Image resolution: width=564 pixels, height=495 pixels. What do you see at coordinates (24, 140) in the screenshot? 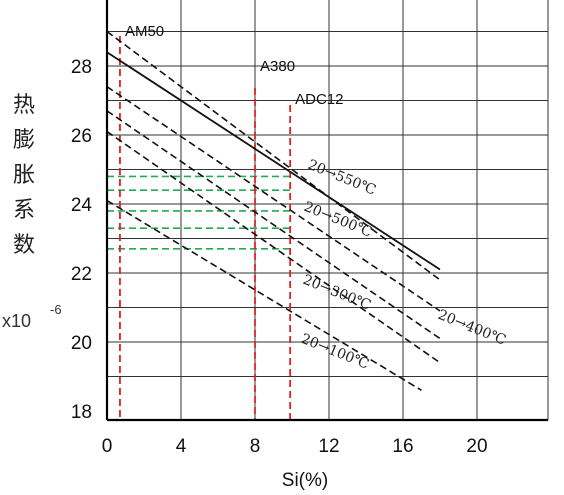
I see `y-axis-label-char: 膨` at bounding box center [24, 140].